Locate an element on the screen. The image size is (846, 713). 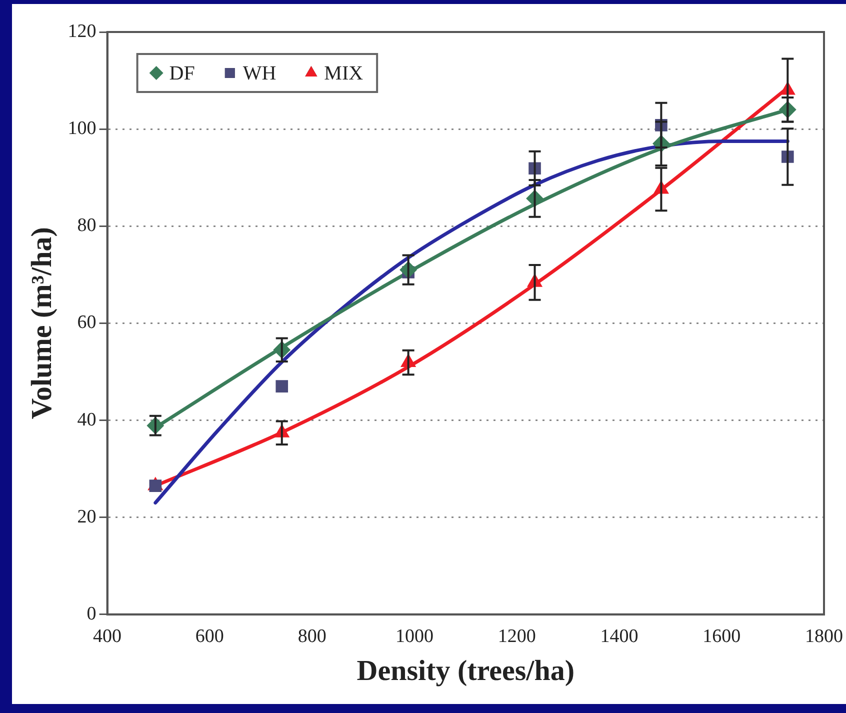
x-tick-label: 1000 is located at coordinates (414, 636).